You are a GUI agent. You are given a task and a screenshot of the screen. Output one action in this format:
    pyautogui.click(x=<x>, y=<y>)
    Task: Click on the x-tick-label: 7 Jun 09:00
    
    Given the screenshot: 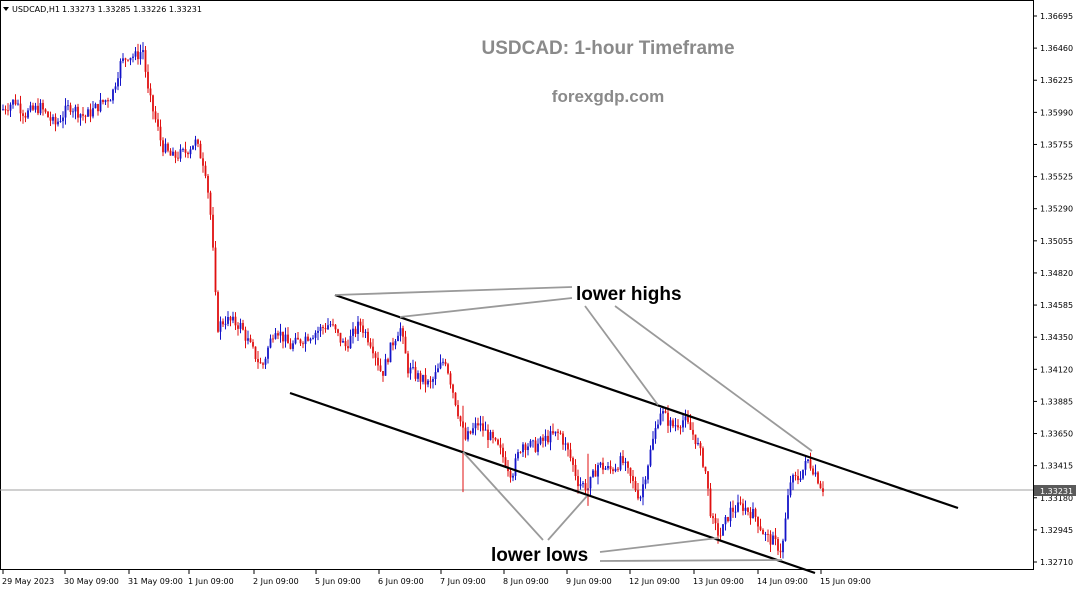 What is the action you would take?
    pyautogui.click(x=463, y=581)
    